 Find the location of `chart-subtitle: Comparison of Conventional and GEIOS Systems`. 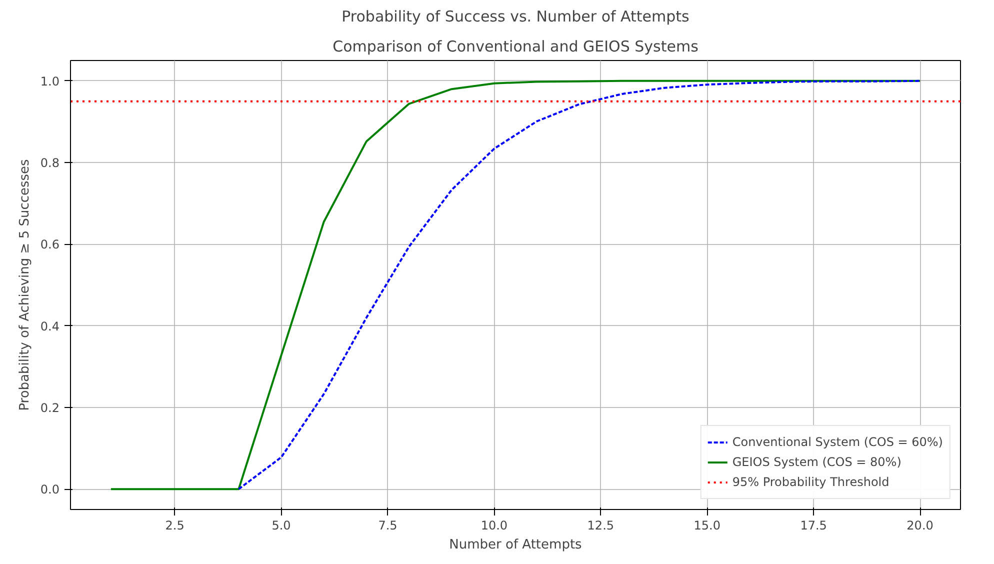

chart-subtitle: Comparison of Conventional and GEIOS Systems is located at coordinates (515, 47).